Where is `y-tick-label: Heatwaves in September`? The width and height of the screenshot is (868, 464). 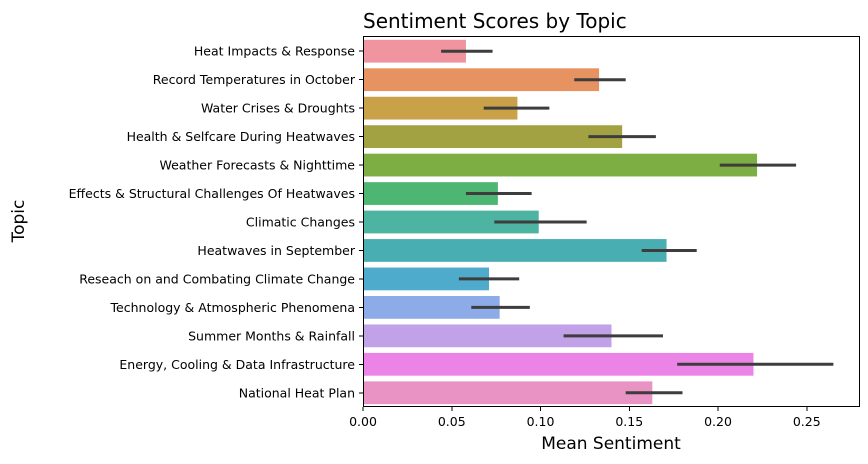 y-tick-label: Heatwaves in September is located at coordinates (276, 250).